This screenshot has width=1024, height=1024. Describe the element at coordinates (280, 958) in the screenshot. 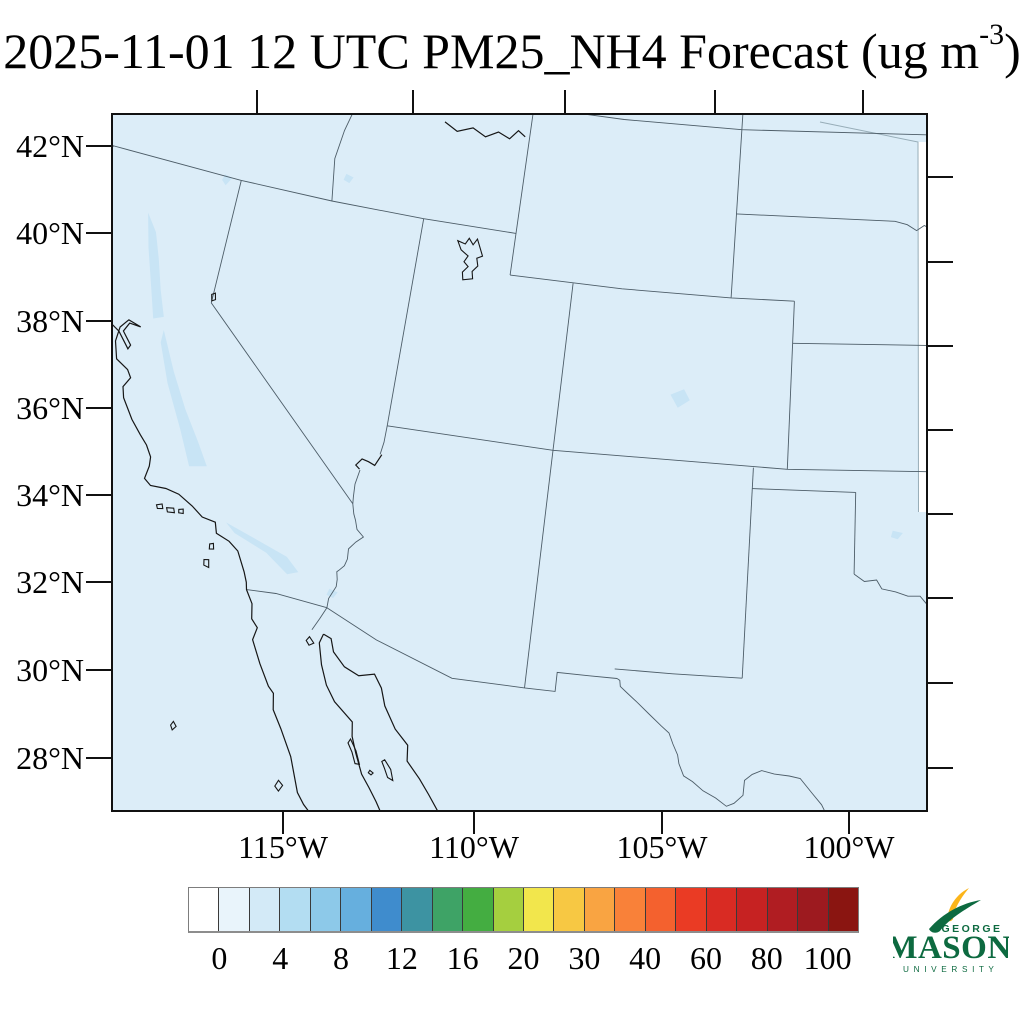

I see `colorbar-tick-label: 4` at that location.